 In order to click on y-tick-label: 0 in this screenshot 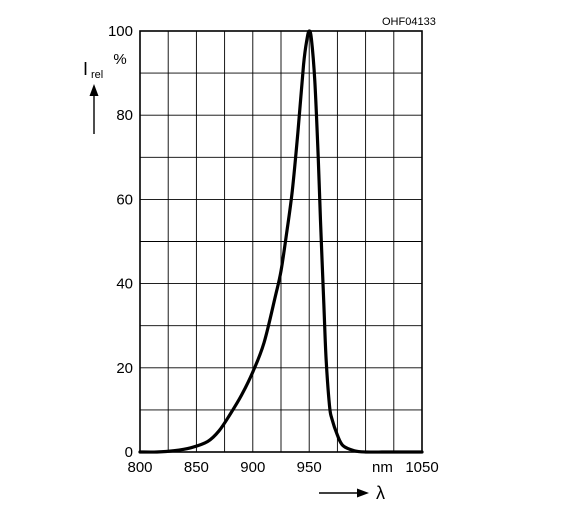, I will do `click(129, 452)`.